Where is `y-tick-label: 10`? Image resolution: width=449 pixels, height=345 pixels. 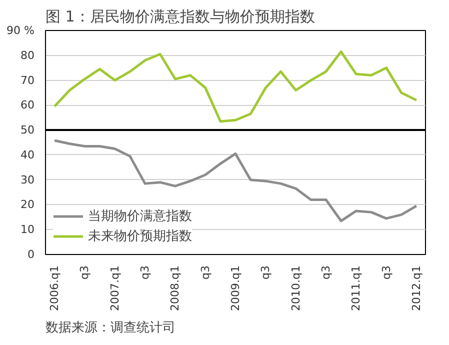
y-tick-label: 10 is located at coordinates (27, 229).